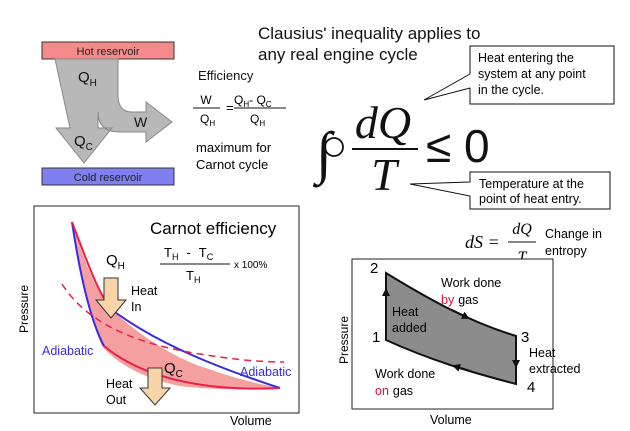 This screenshot has height=431, width=630. Describe the element at coordinates (533, 243) in the screenshot. I see `entropy-definition: dS = dQ T Change in entropy` at that location.